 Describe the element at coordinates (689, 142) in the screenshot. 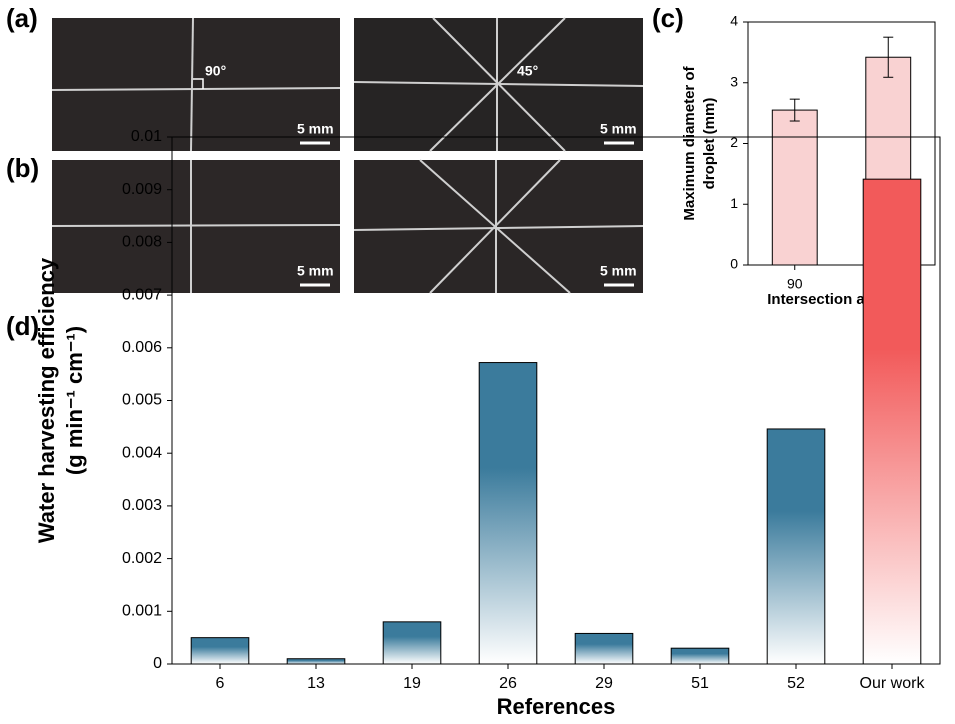

I see `y-axis-label: Maximum diameter of` at that location.